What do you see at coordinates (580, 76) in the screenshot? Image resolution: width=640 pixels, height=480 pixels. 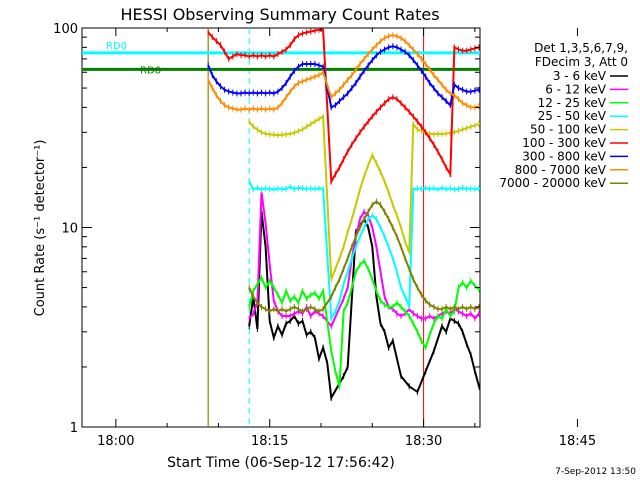 I see `legend-label-0: 3 - 6 keV` at bounding box center [580, 76].